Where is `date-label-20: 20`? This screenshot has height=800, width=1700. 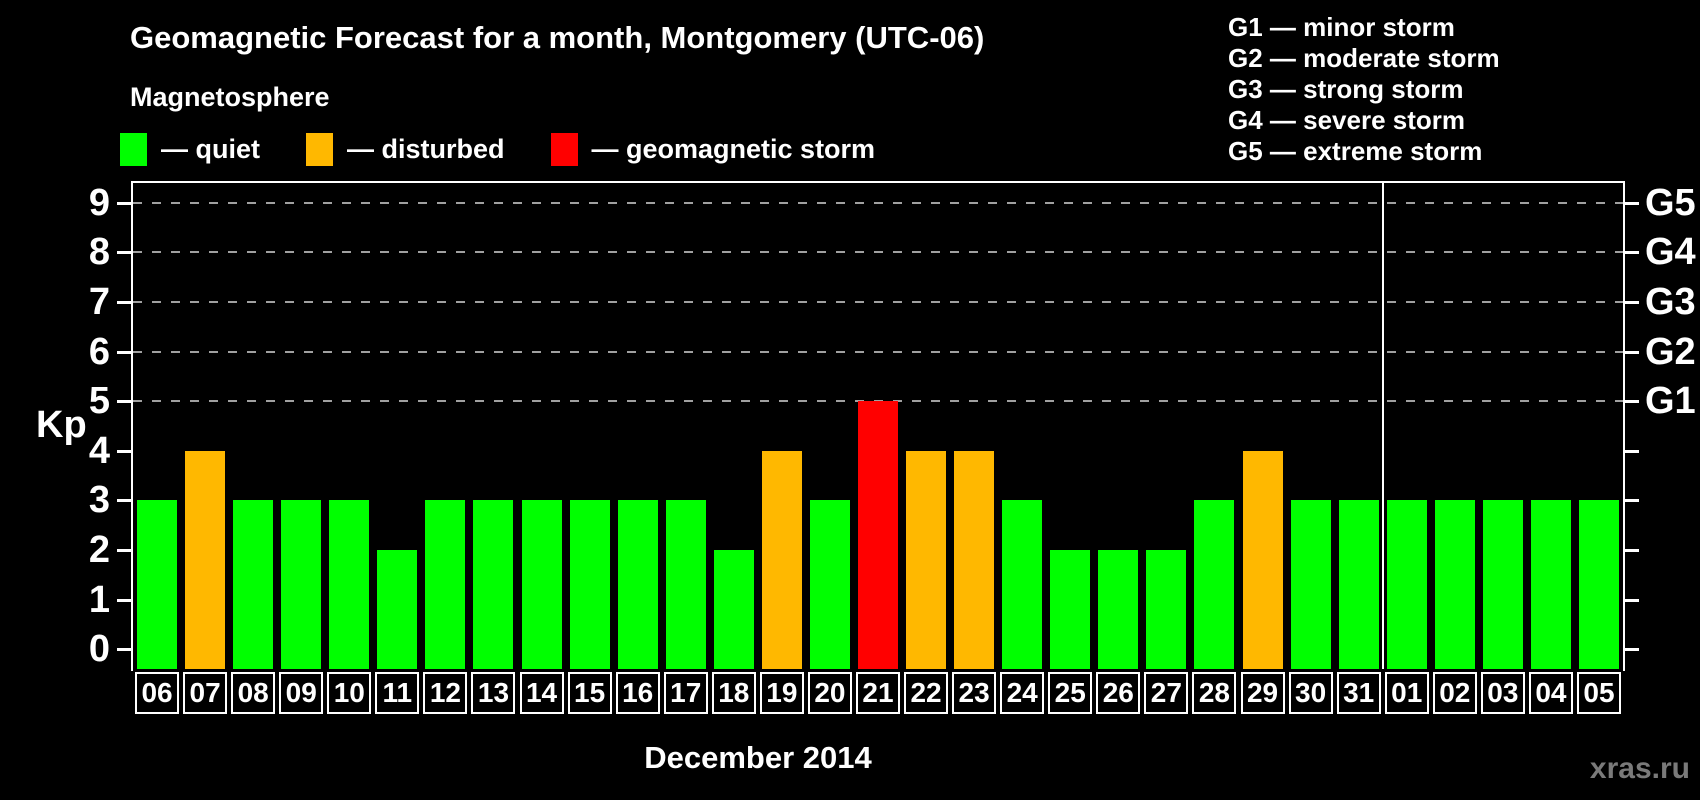
date-label-20: 20 is located at coordinates (829, 693).